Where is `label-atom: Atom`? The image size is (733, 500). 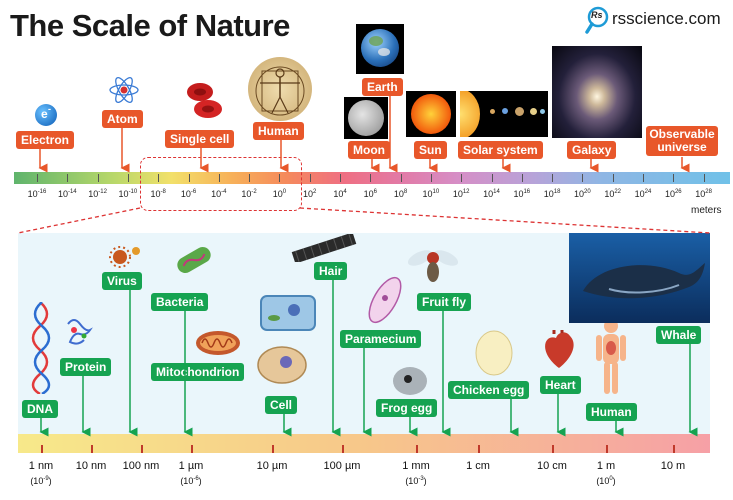 label-atom: Atom is located at coordinates (122, 119).